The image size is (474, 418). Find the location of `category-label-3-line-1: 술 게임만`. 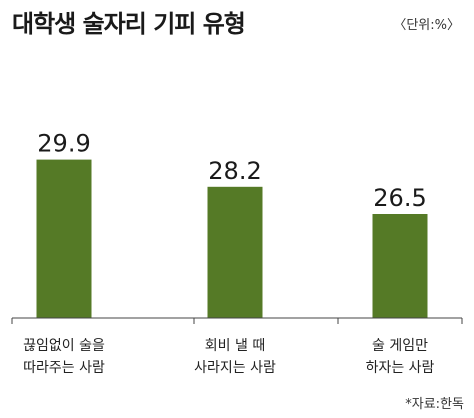

category-label-3-line-1: 술 게임만 is located at coordinates (400, 346).